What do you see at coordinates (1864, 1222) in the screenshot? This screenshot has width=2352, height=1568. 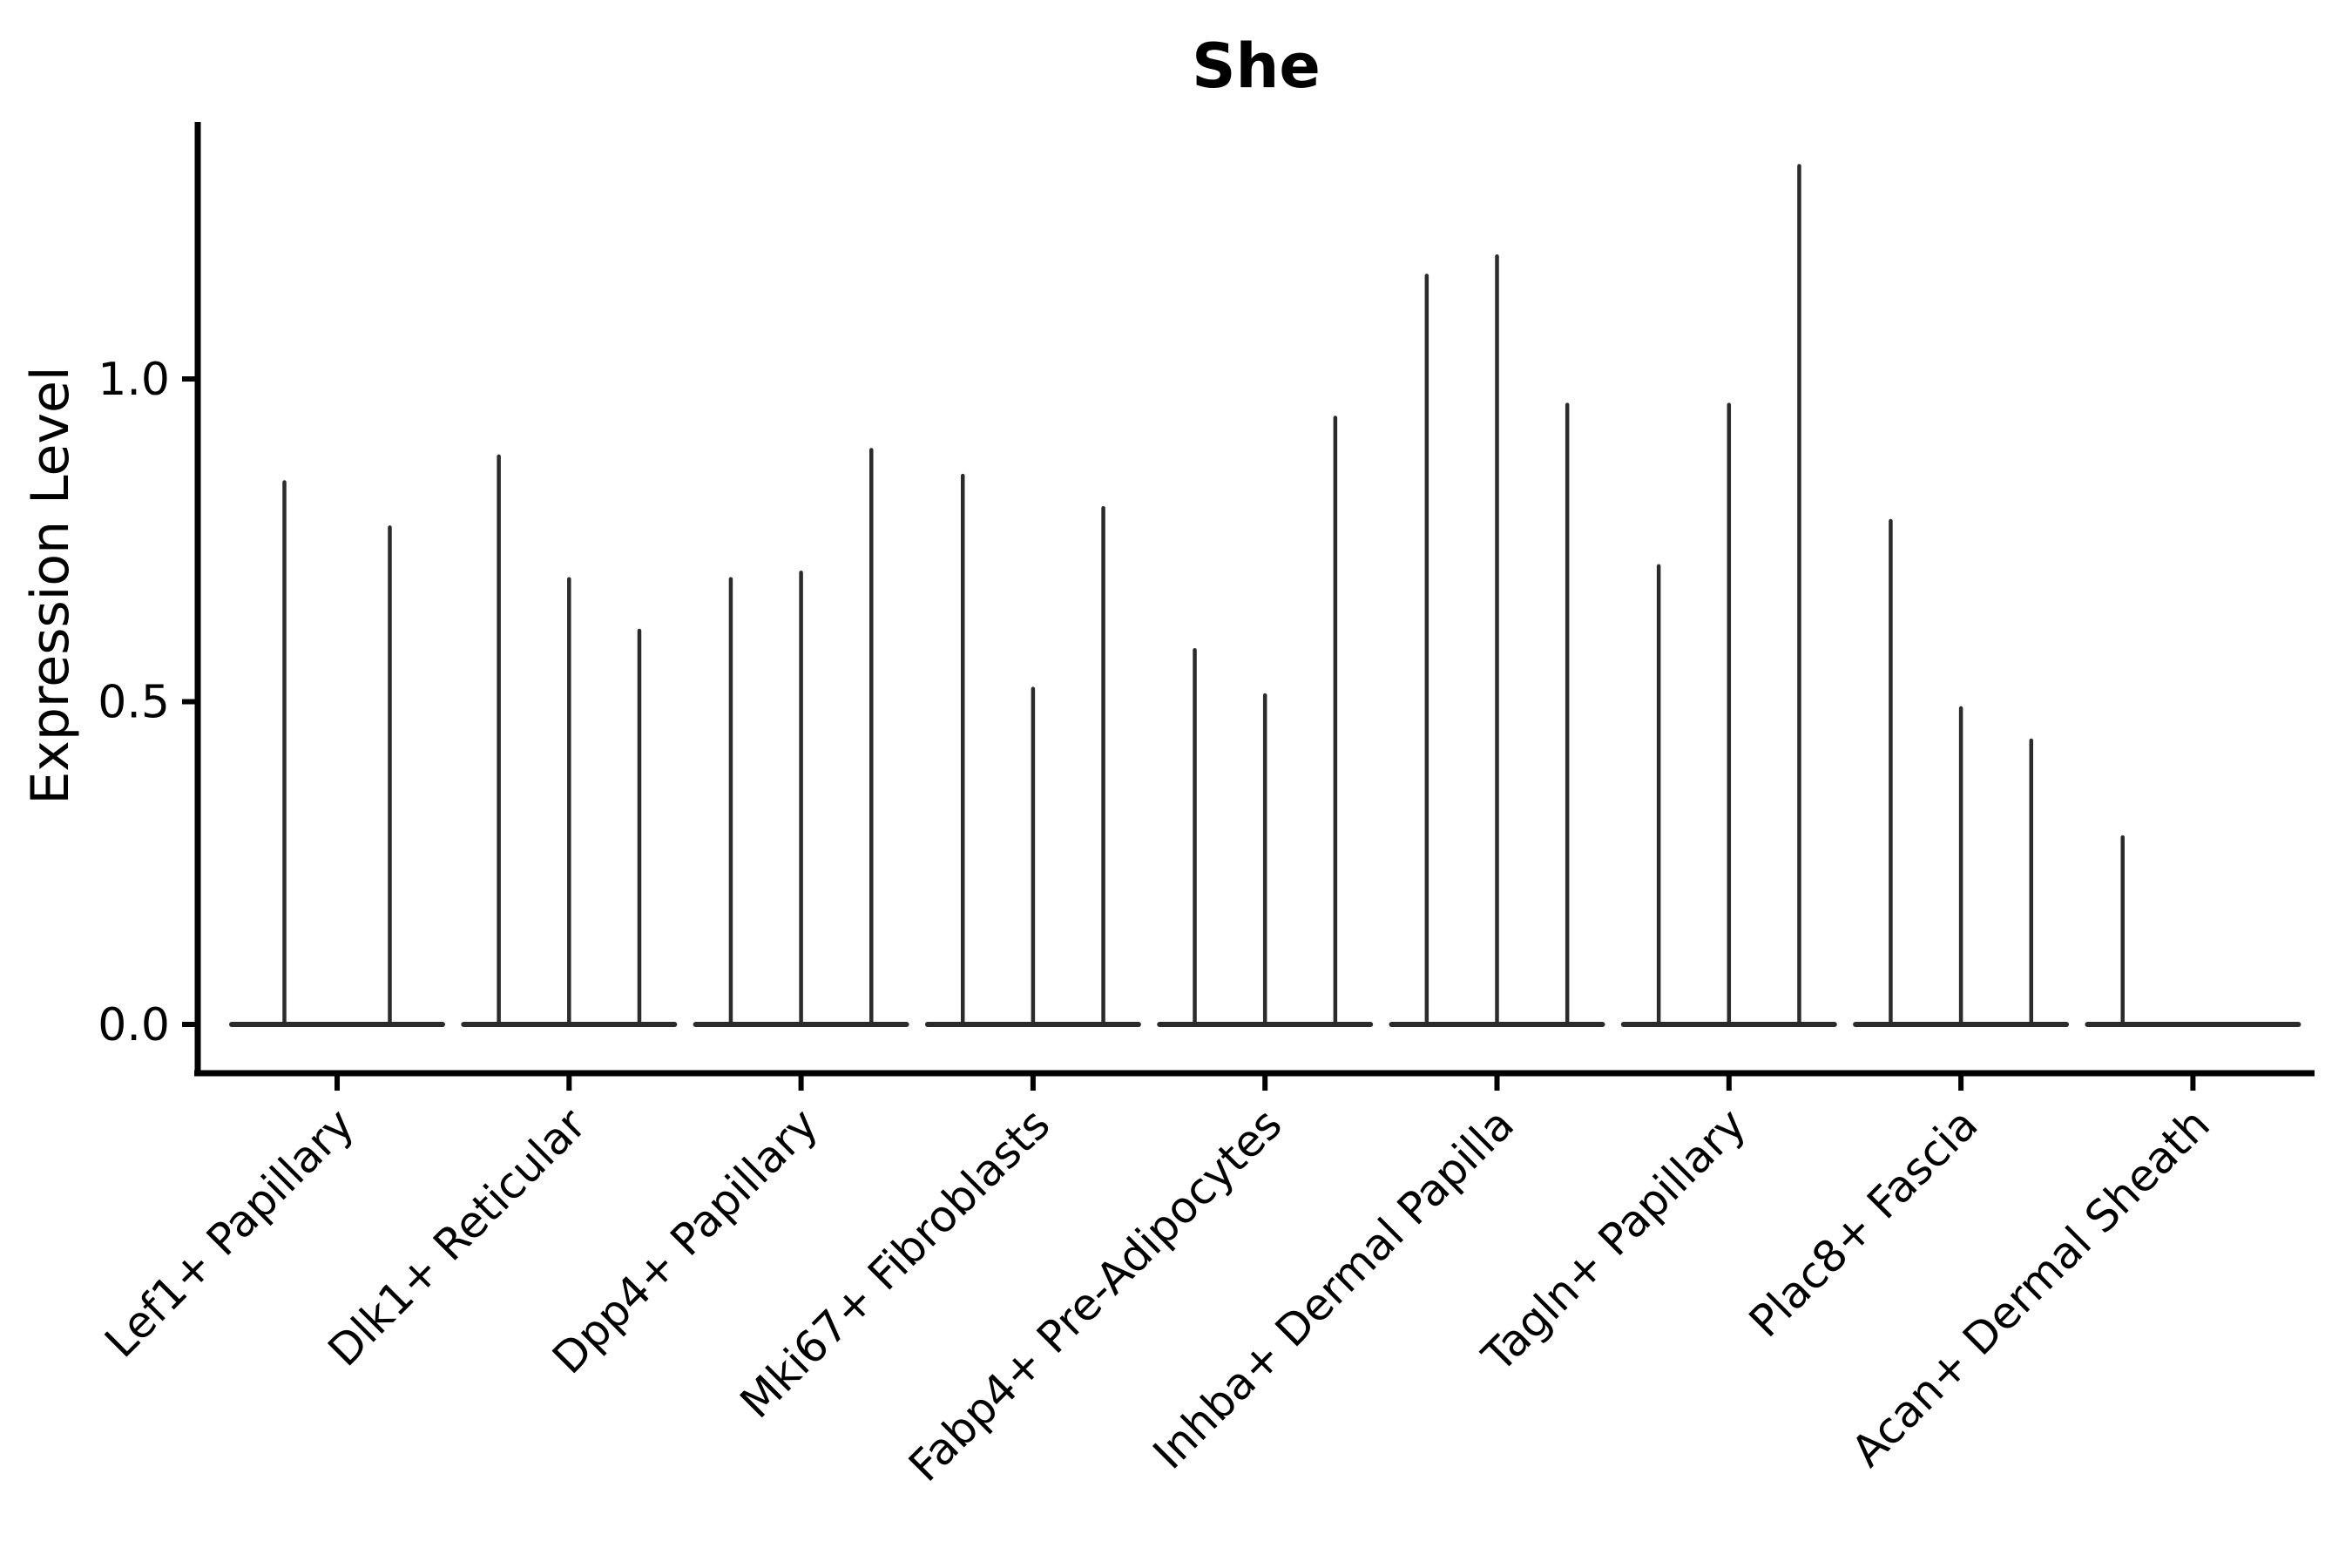 I see `x-tick-label: Plac8+ Fascia` at bounding box center [1864, 1222].